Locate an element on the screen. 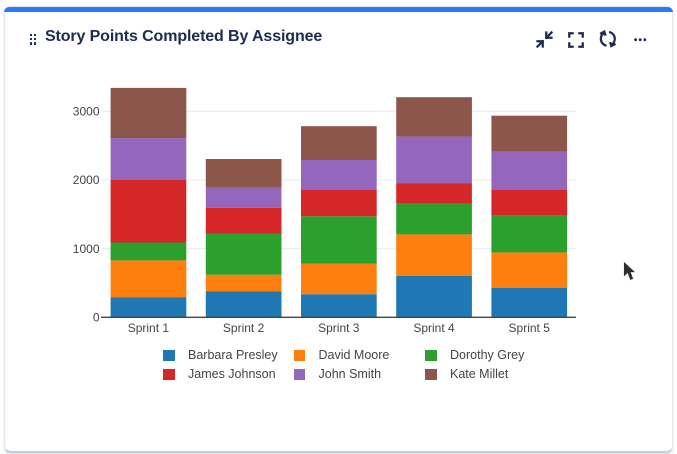 The image size is (677, 454). svg-text: 2000 is located at coordinates (86, 180).